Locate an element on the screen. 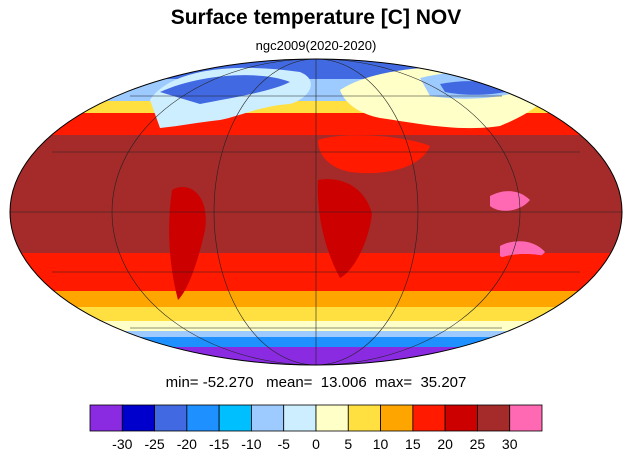 Image resolution: width=632 pixels, height=460 pixels. max-value: 35.207 is located at coordinates (443, 382).